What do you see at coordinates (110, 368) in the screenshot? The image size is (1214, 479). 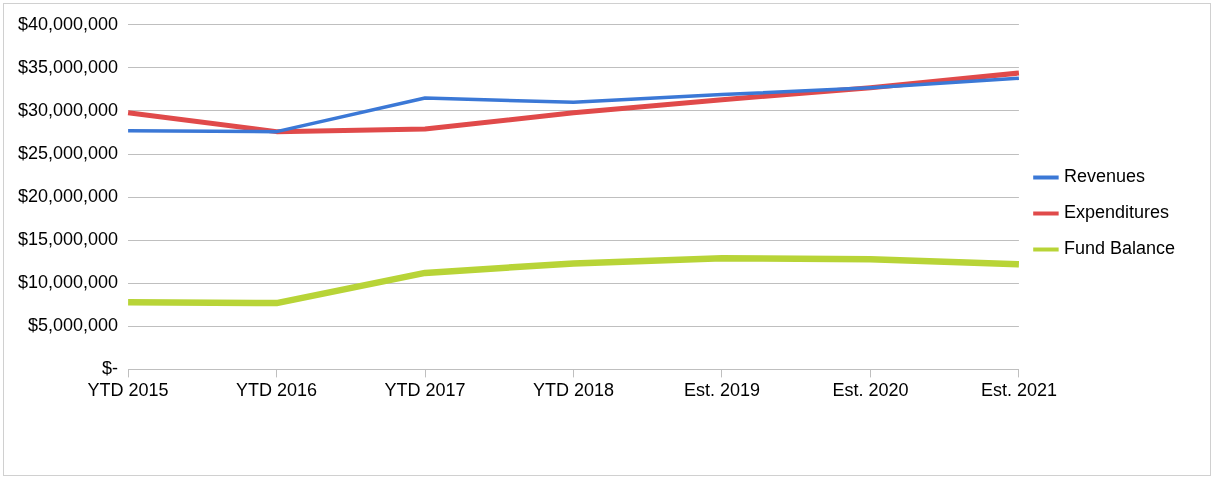 I see `y-tick-label: $-` at bounding box center [110, 368].